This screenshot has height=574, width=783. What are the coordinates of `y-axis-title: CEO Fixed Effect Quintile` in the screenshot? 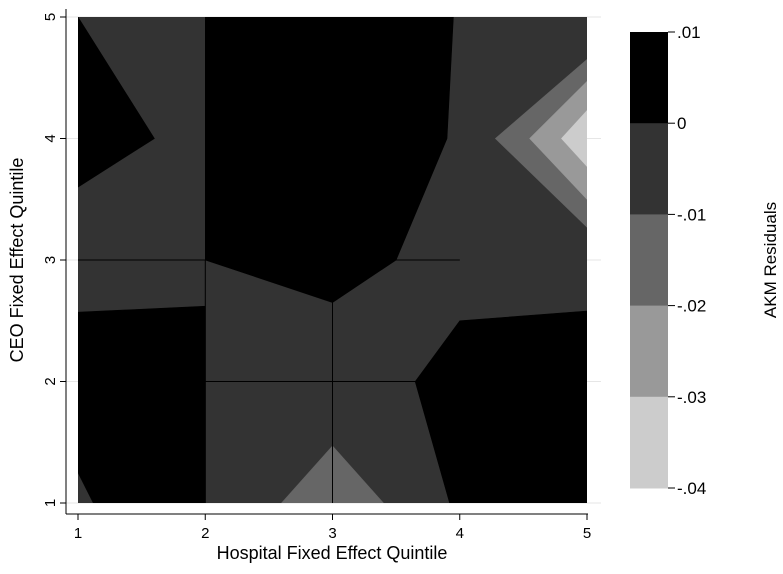 It's located at (17, 260).